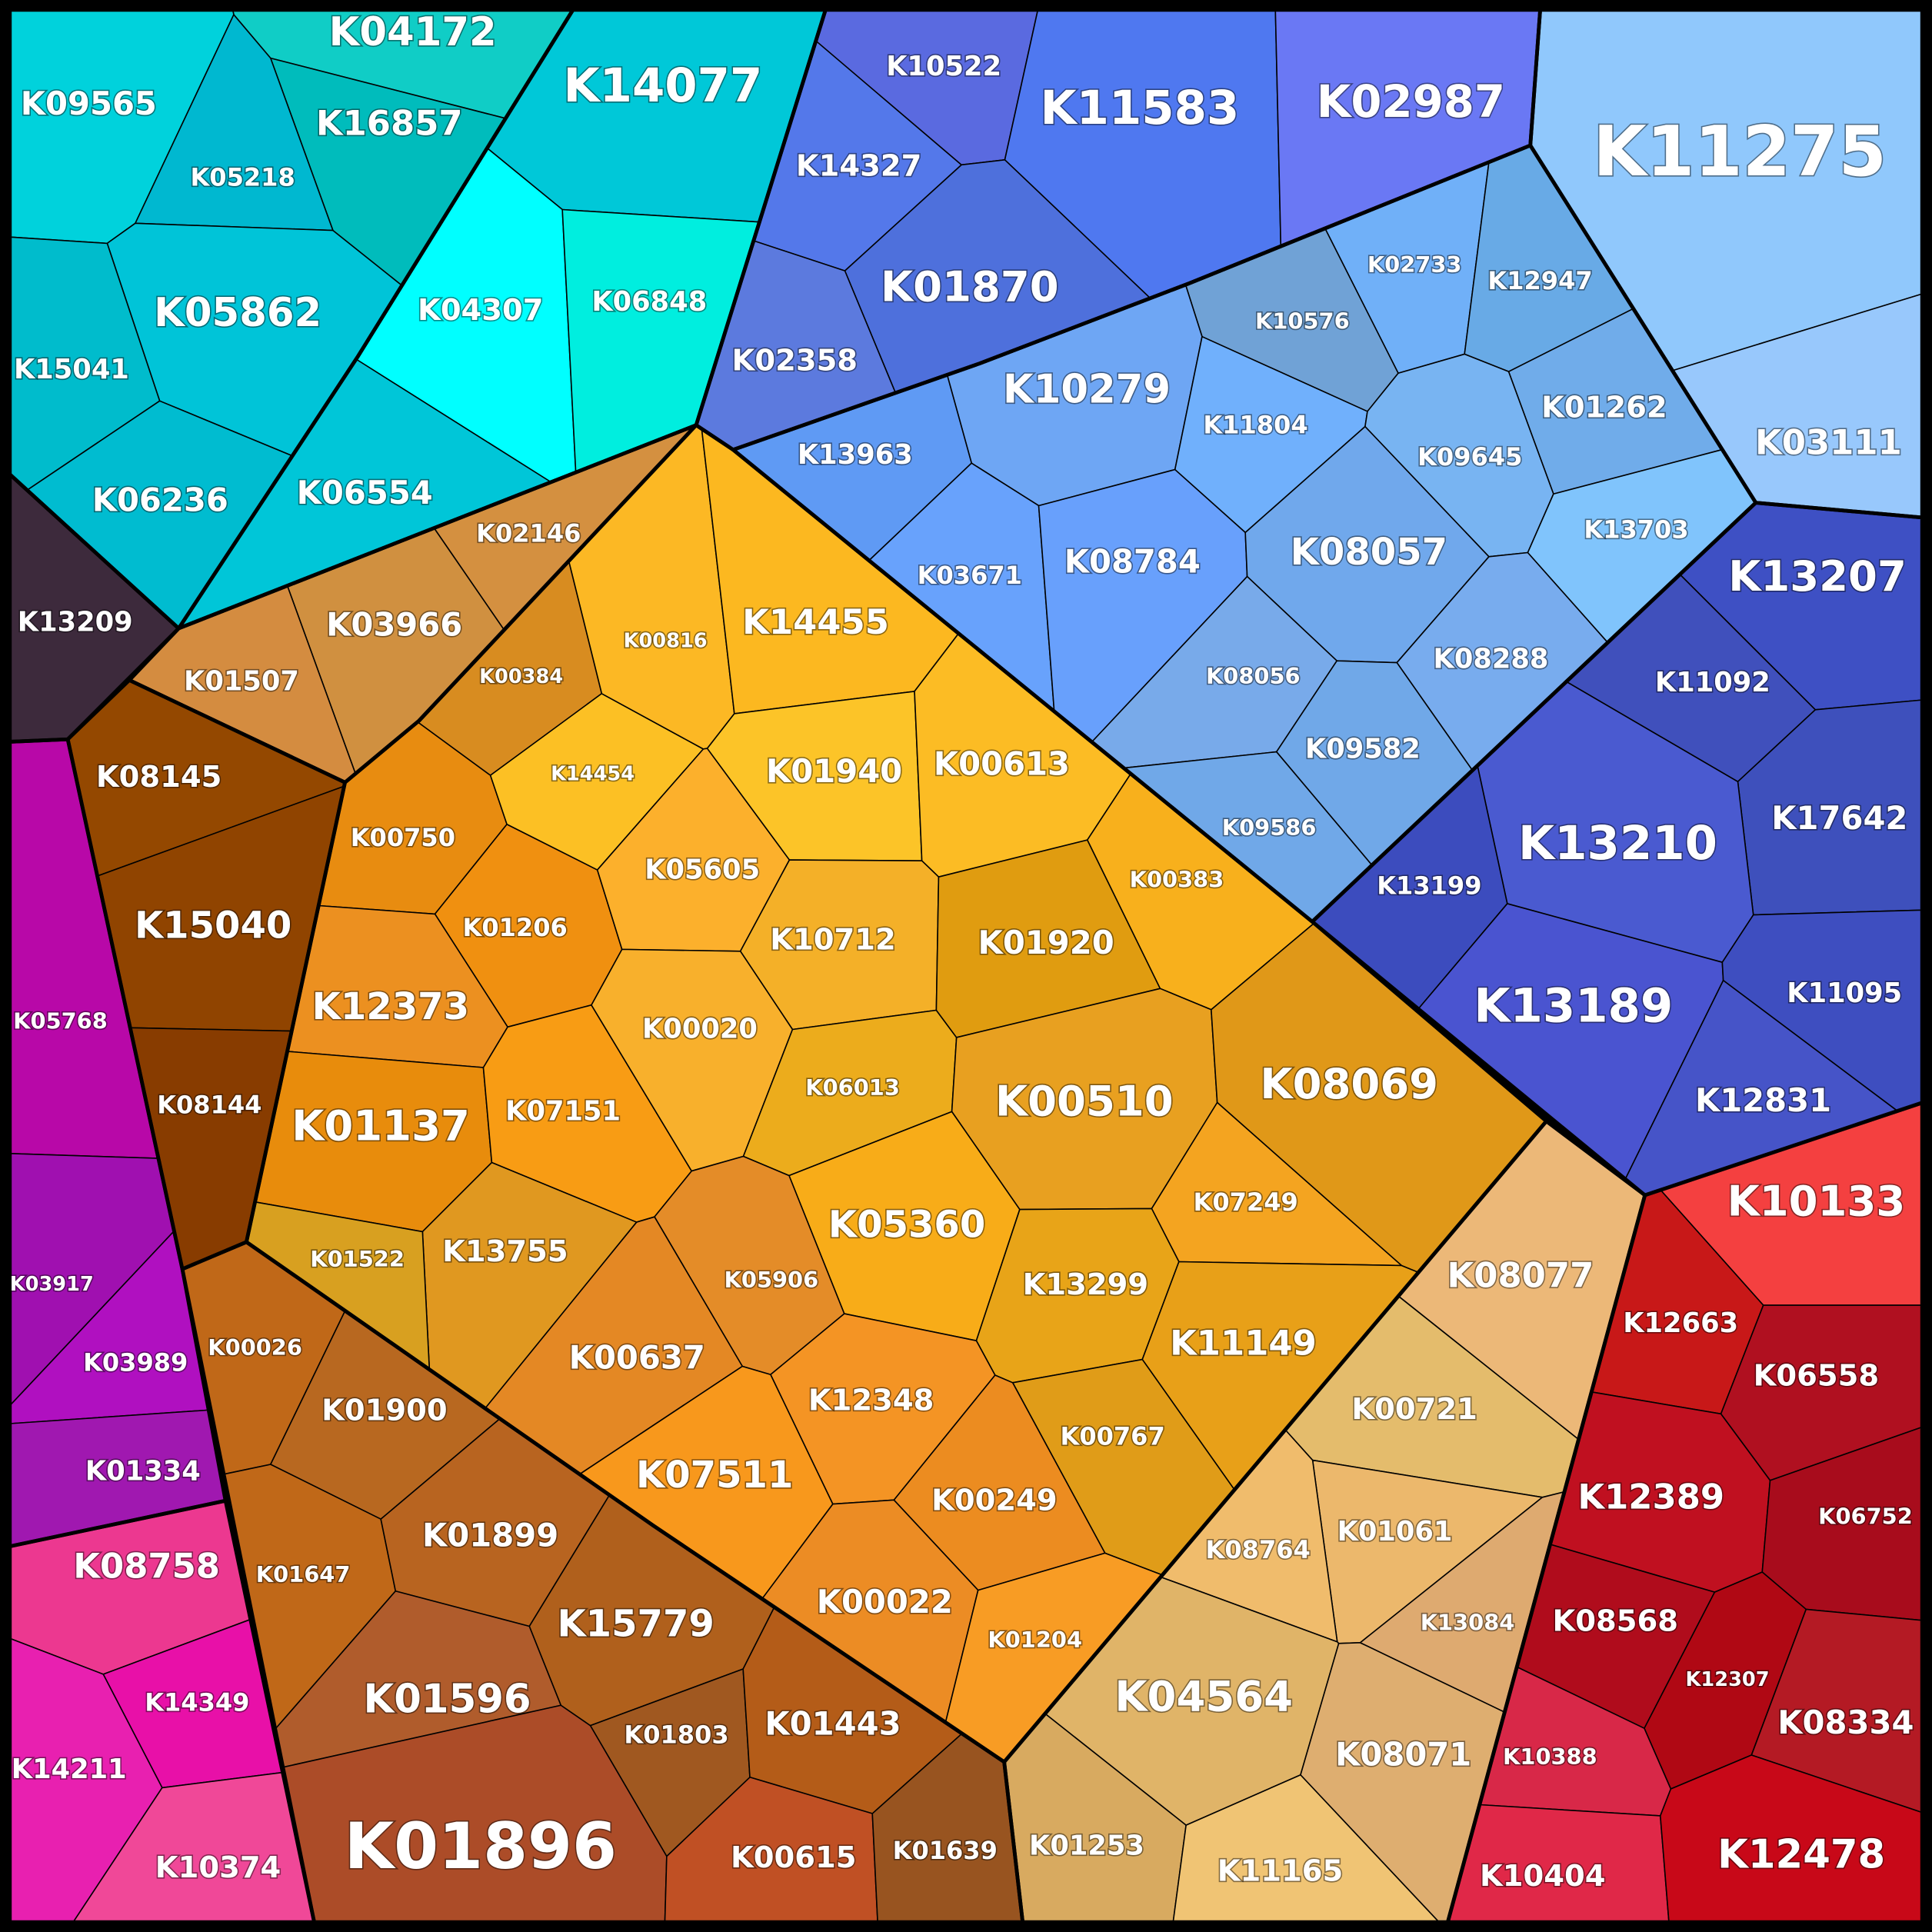 The height and width of the screenshot is (1932, 1932). Describe the element at coordinates (1468, 1622) in the screenshot. I see `cell-label: K13084` at that location.